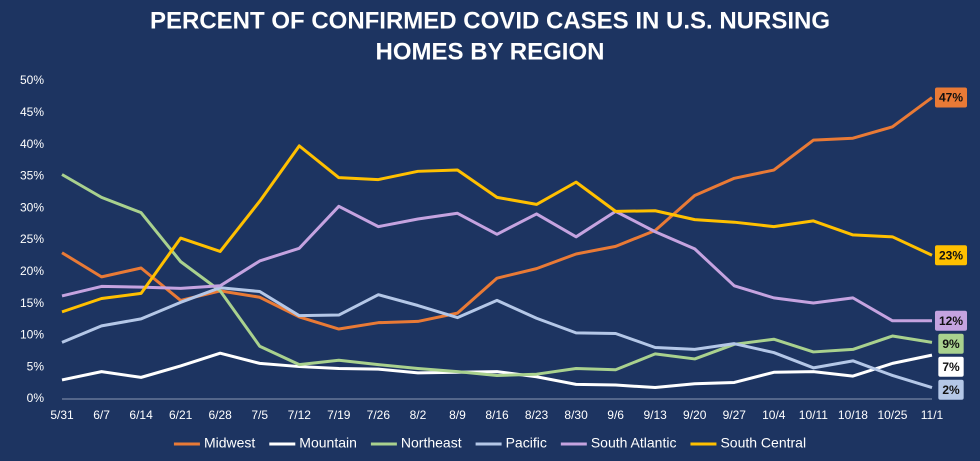 The width and height of the screenshot is (980, 461). I want to click on value-label: 47%, so click(951, 98).